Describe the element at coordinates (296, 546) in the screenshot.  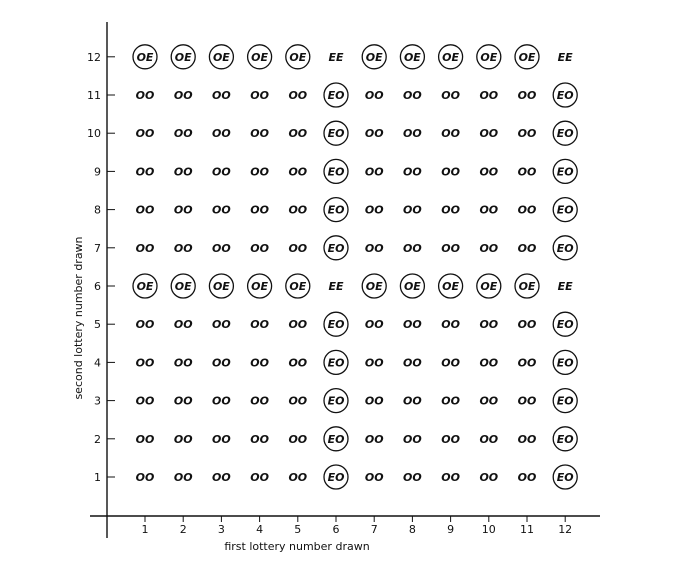
I see `x-axis-title: first lottery number drawn` at that location.